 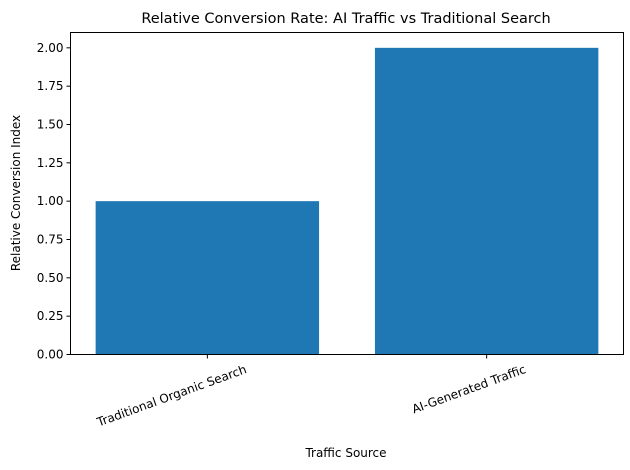 I want to click on y-tick-label: 1.00, so click(x=50, y=201).